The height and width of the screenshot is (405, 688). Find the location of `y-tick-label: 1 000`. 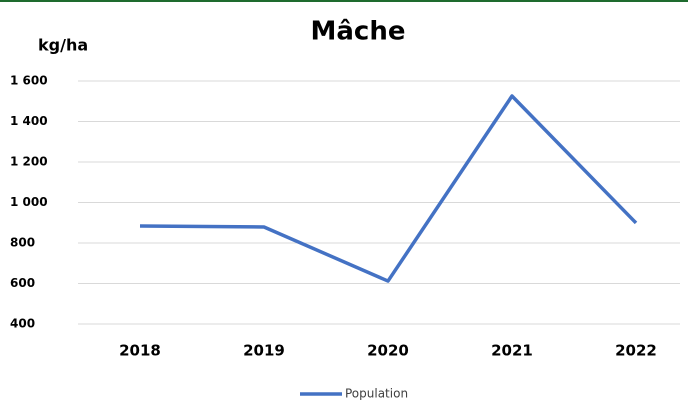

y-tick-label: 1 000 is located at coordinates (29, 202).